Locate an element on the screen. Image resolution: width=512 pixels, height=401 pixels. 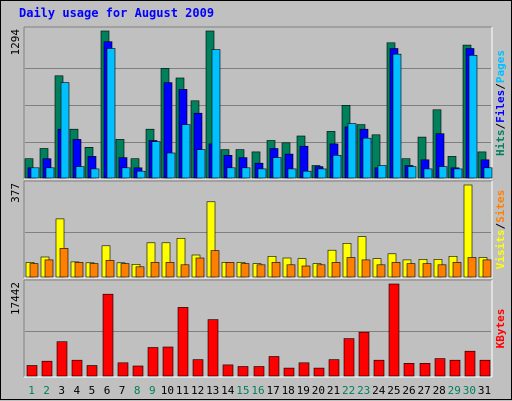
x-tick-label-12: 12 is located at coordinates (197, 390).